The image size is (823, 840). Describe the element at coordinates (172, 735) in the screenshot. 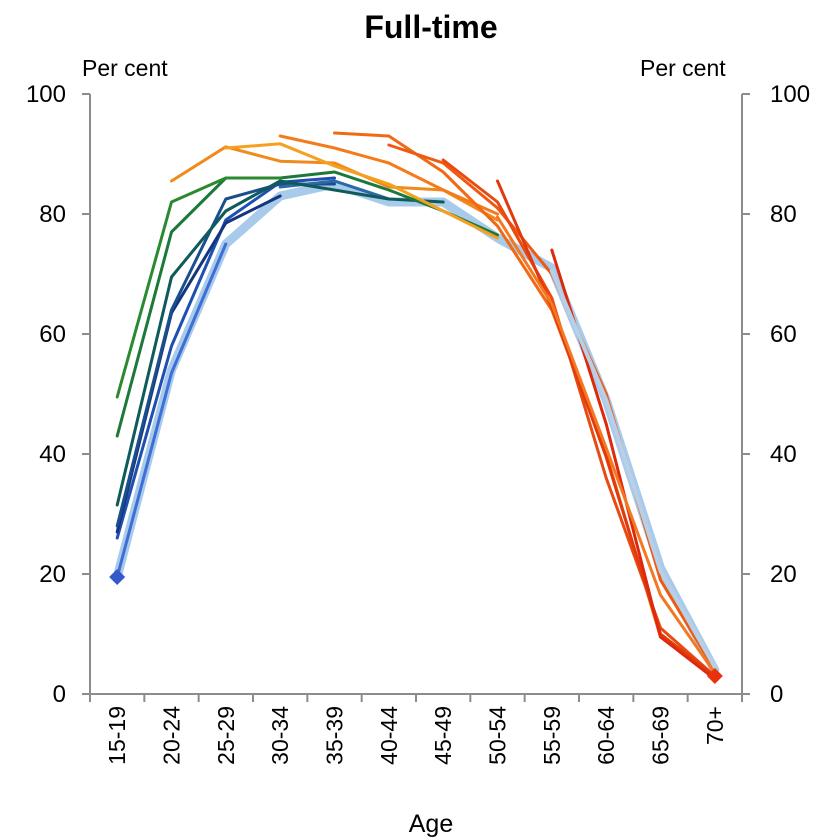

I see `x-tick-label: 20-24` at that location.